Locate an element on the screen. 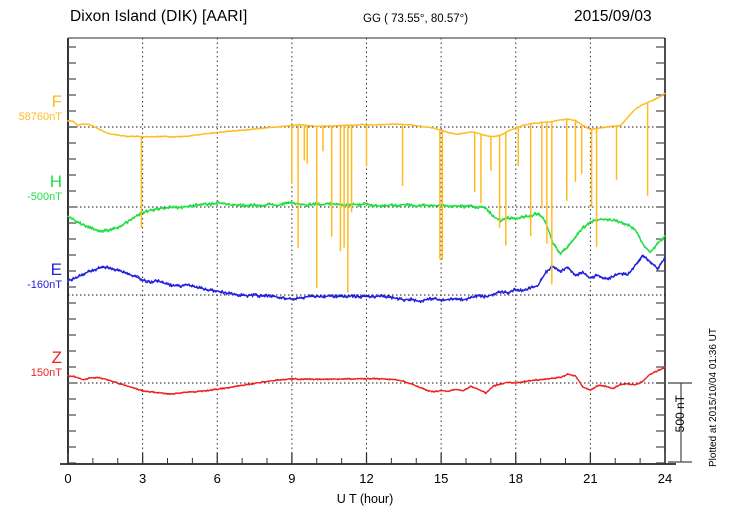  plotted-at-timestamp: Plotted at 2015/10/04 01:36 UT is located at coordinates (713, 397).